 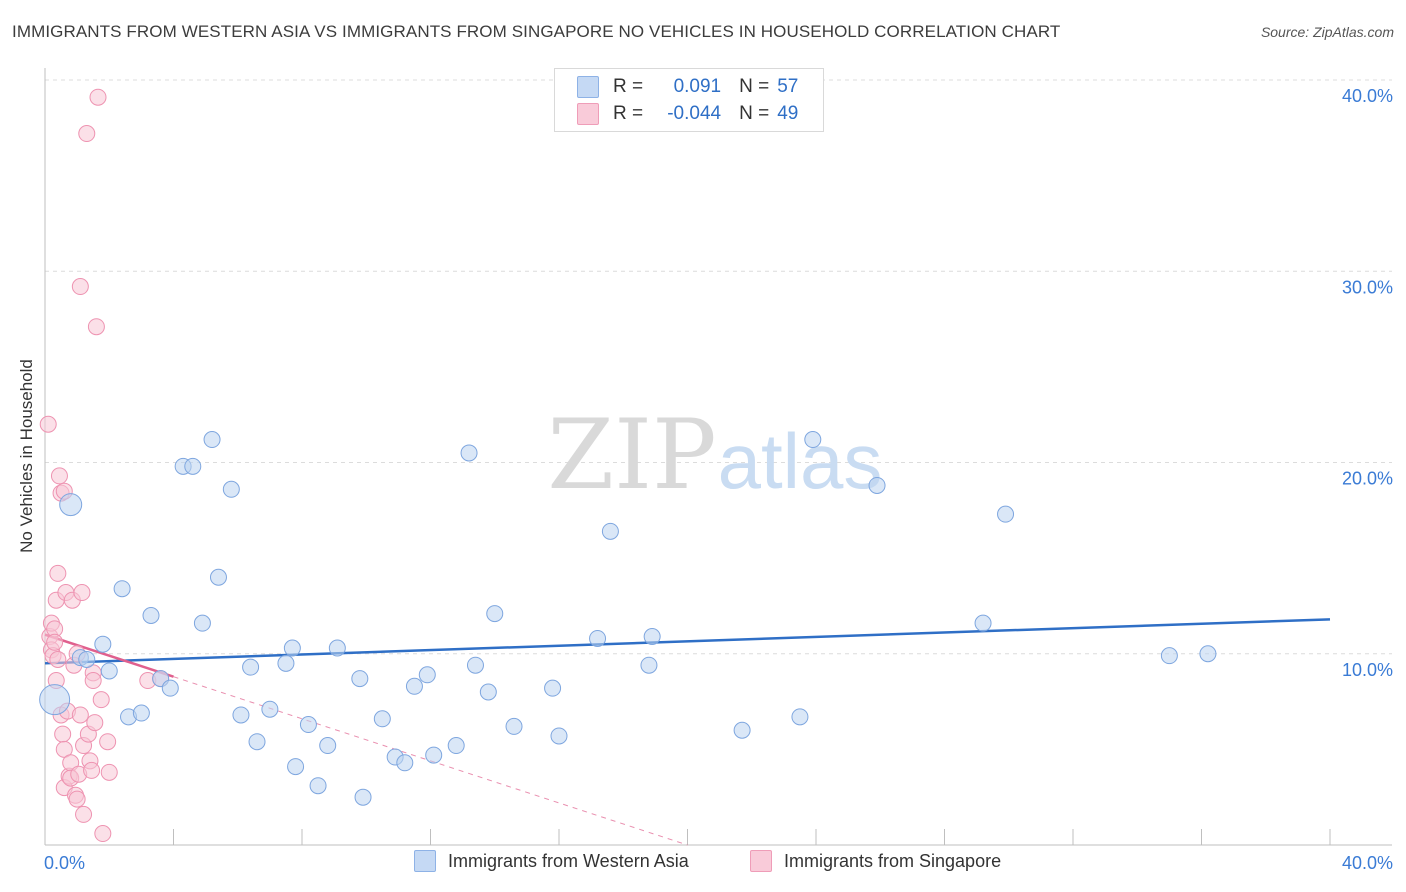 I want to click on bottom-legend-label: Immigrants from Western Asia, so click(x=568, y=860).